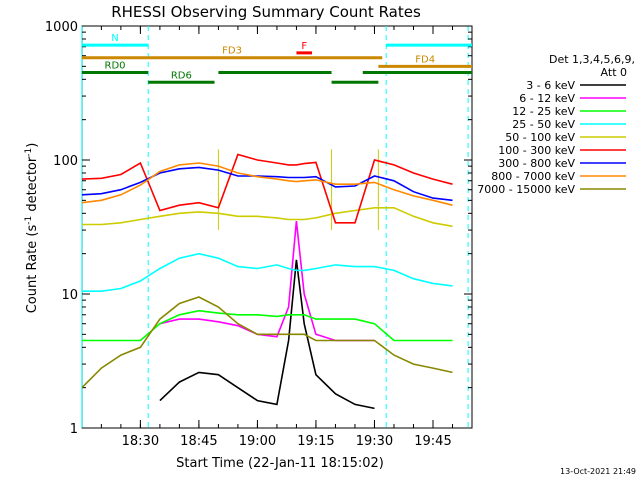  I want to click on legend-label: 7000 - 15000 keV, so click(526, 189).